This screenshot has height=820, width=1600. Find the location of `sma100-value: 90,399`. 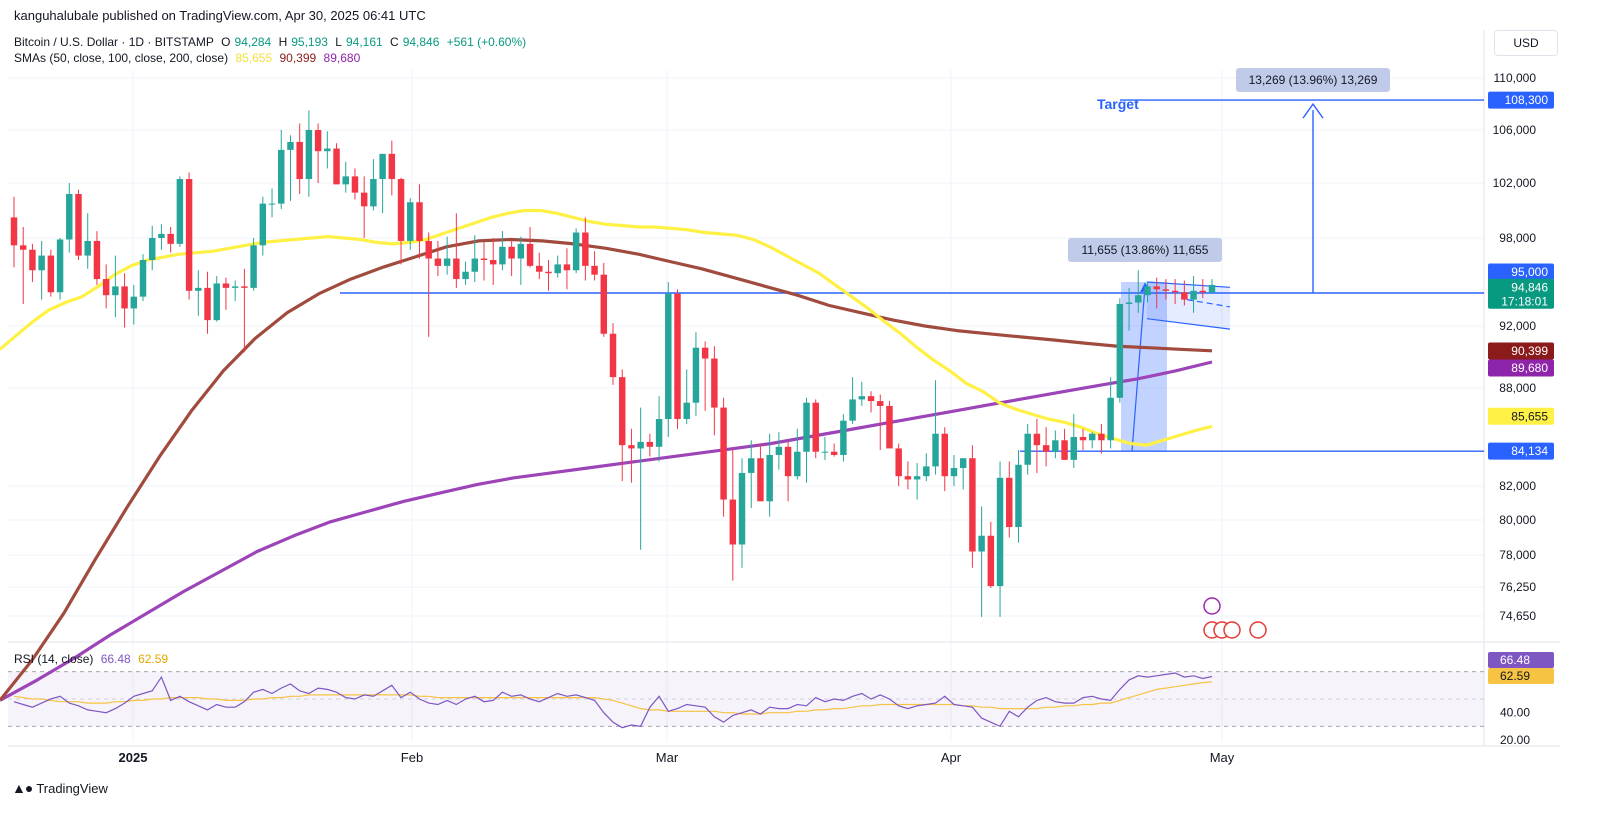

sma100-value: 90,399 is located at coordinates (298, 58).